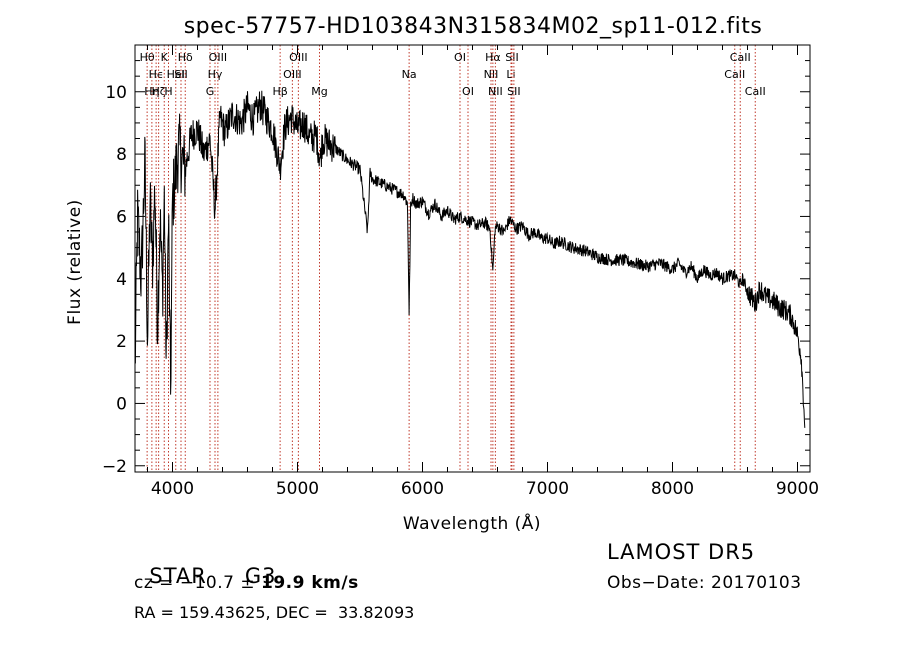 The width and height of the screenshot is (900, 649). Describe the element at coordinates (331, 583) in the screenshot. I see `cz-unit: km/s` at that location.